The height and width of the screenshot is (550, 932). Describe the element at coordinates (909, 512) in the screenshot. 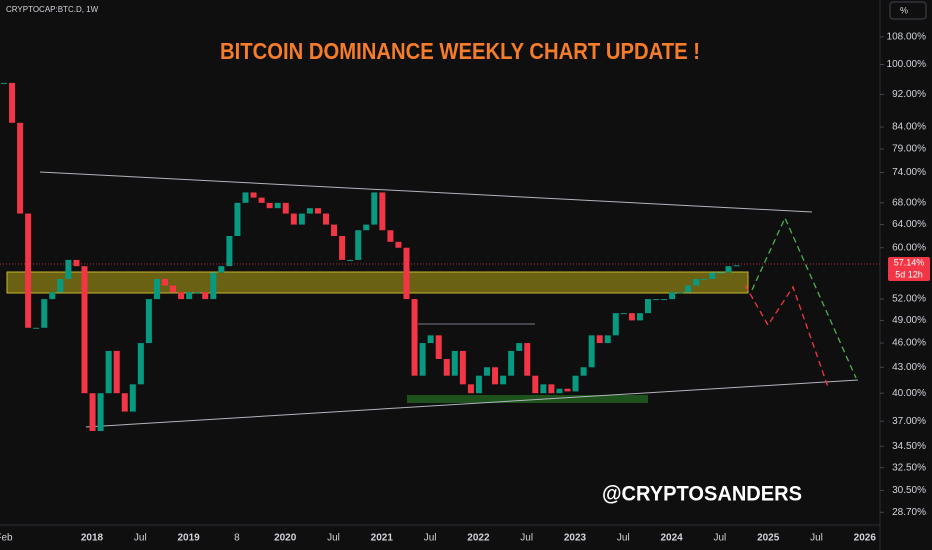

I see `y-tick-label: 28.70%` at that location.